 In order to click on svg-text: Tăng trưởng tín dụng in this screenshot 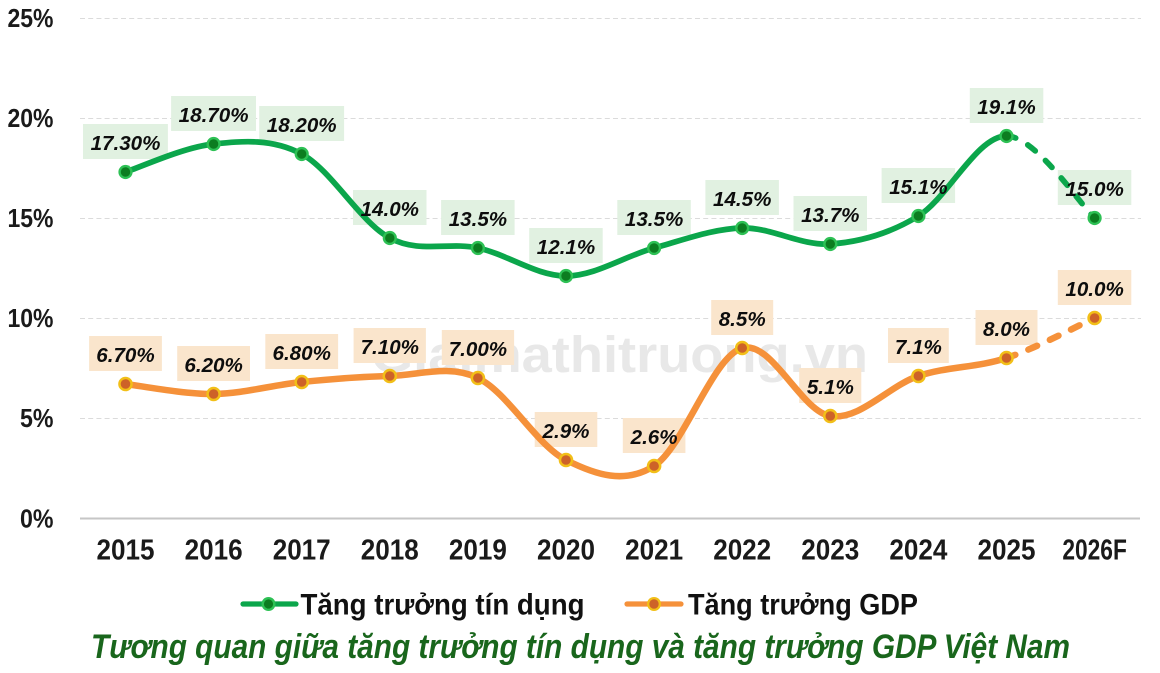, I will do `click(443, 604)`.